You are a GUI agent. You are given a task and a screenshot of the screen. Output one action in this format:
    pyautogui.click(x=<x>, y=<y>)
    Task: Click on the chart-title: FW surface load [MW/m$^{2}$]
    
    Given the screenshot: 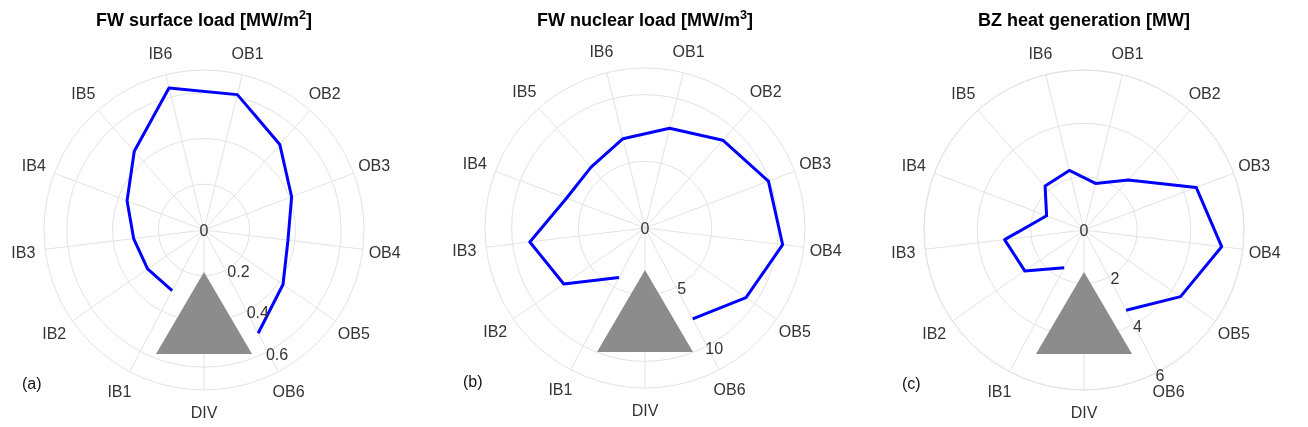 What is the action you would take?
    pyautogui.click(x=204, y=19)
    